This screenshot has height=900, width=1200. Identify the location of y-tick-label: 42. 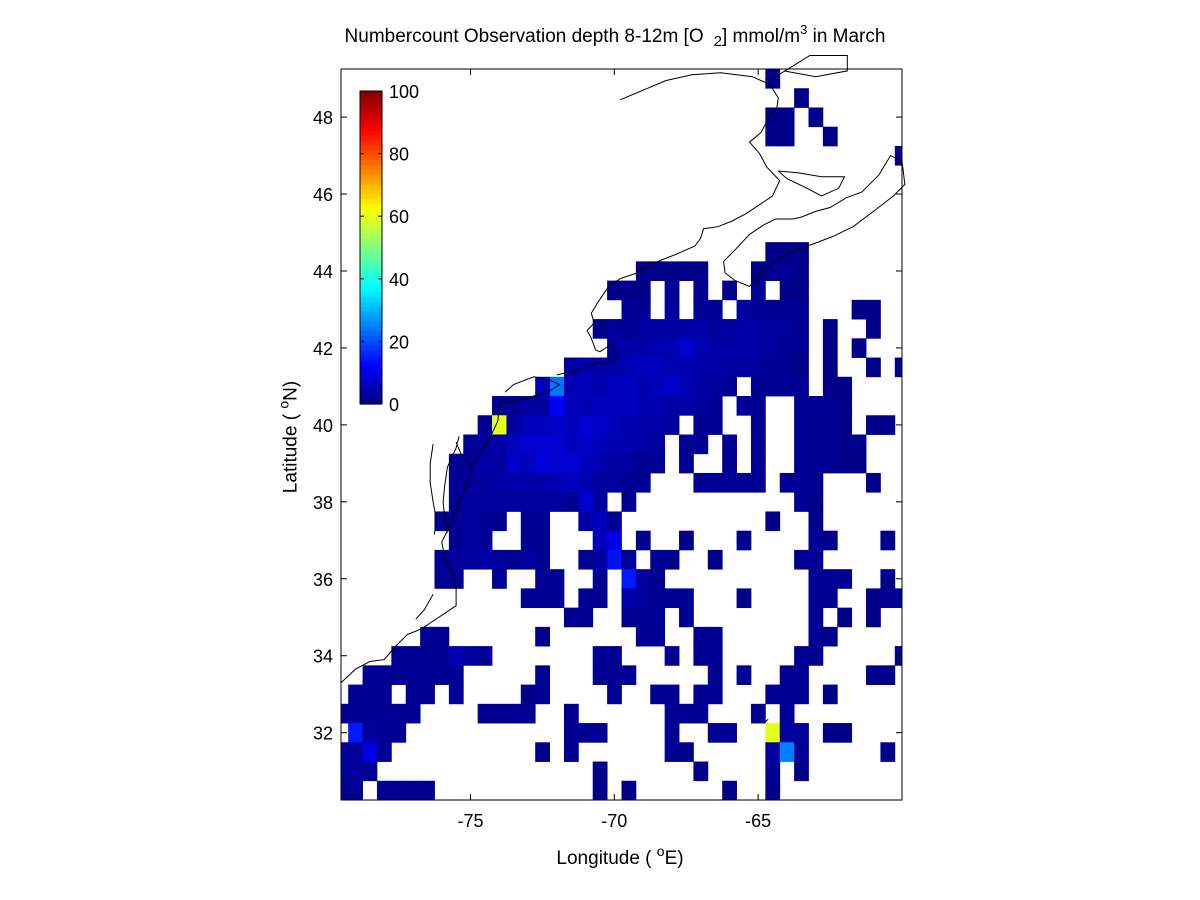
(323, 349).